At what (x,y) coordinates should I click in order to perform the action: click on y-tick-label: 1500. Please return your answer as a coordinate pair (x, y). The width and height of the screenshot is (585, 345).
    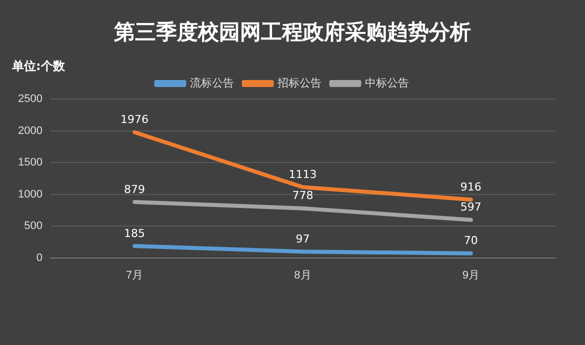
    Looking at the image, I should click on (30, 162).